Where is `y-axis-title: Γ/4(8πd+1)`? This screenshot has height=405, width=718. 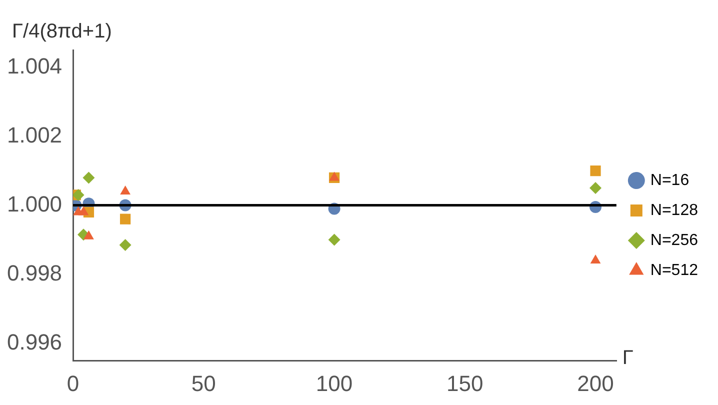 y-axis-title: Γ/4(8πd+1) is located at coordinates (62, 31).